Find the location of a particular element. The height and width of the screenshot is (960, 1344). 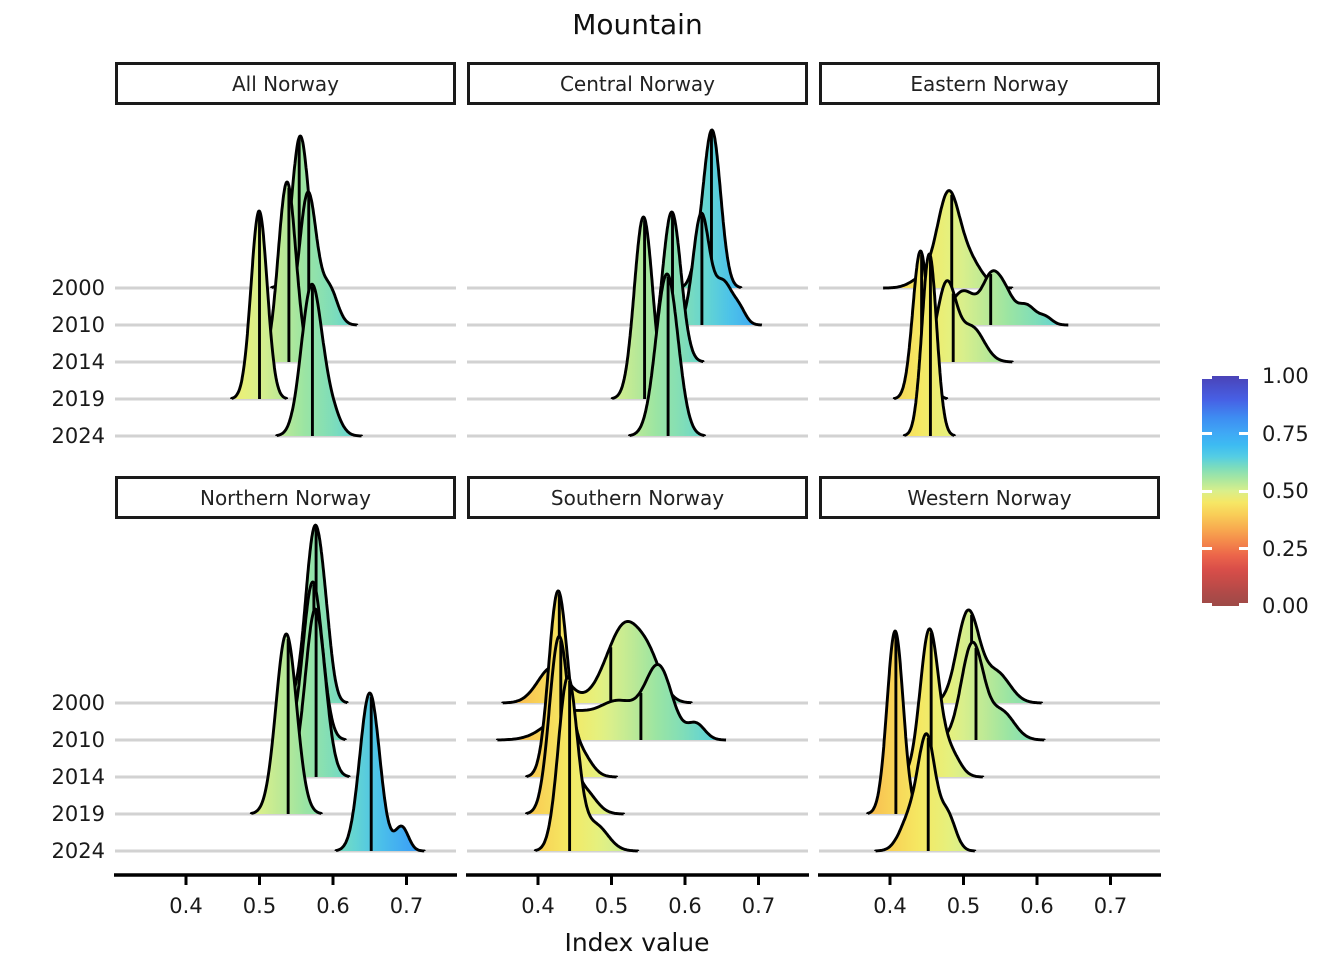

panel-all-norway is located at coordinates (285, 286).